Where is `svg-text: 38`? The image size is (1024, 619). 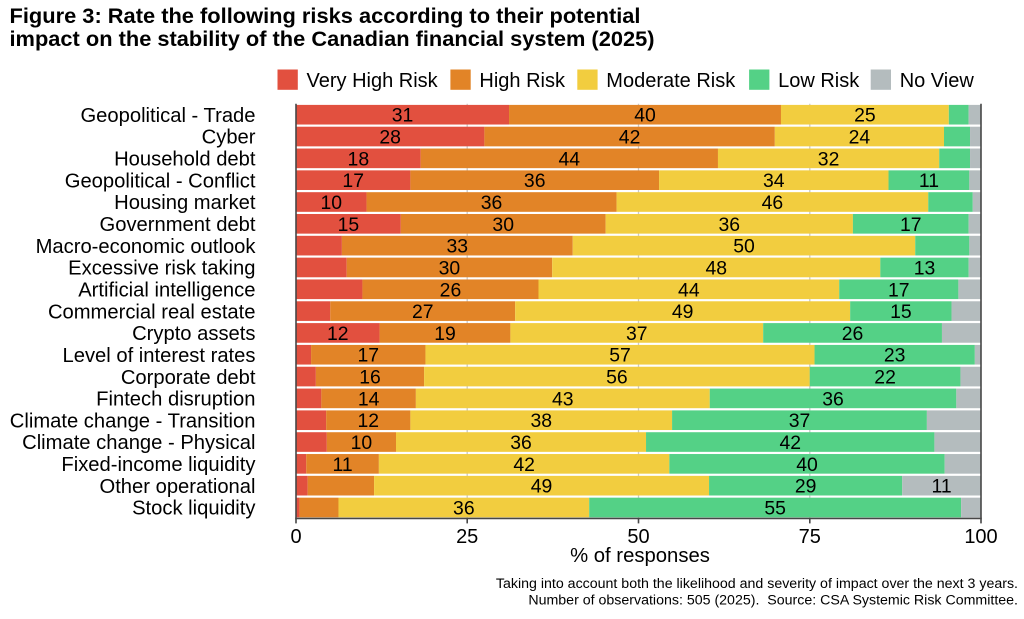 svg-text: 38 is located at coordinates (541, 421).